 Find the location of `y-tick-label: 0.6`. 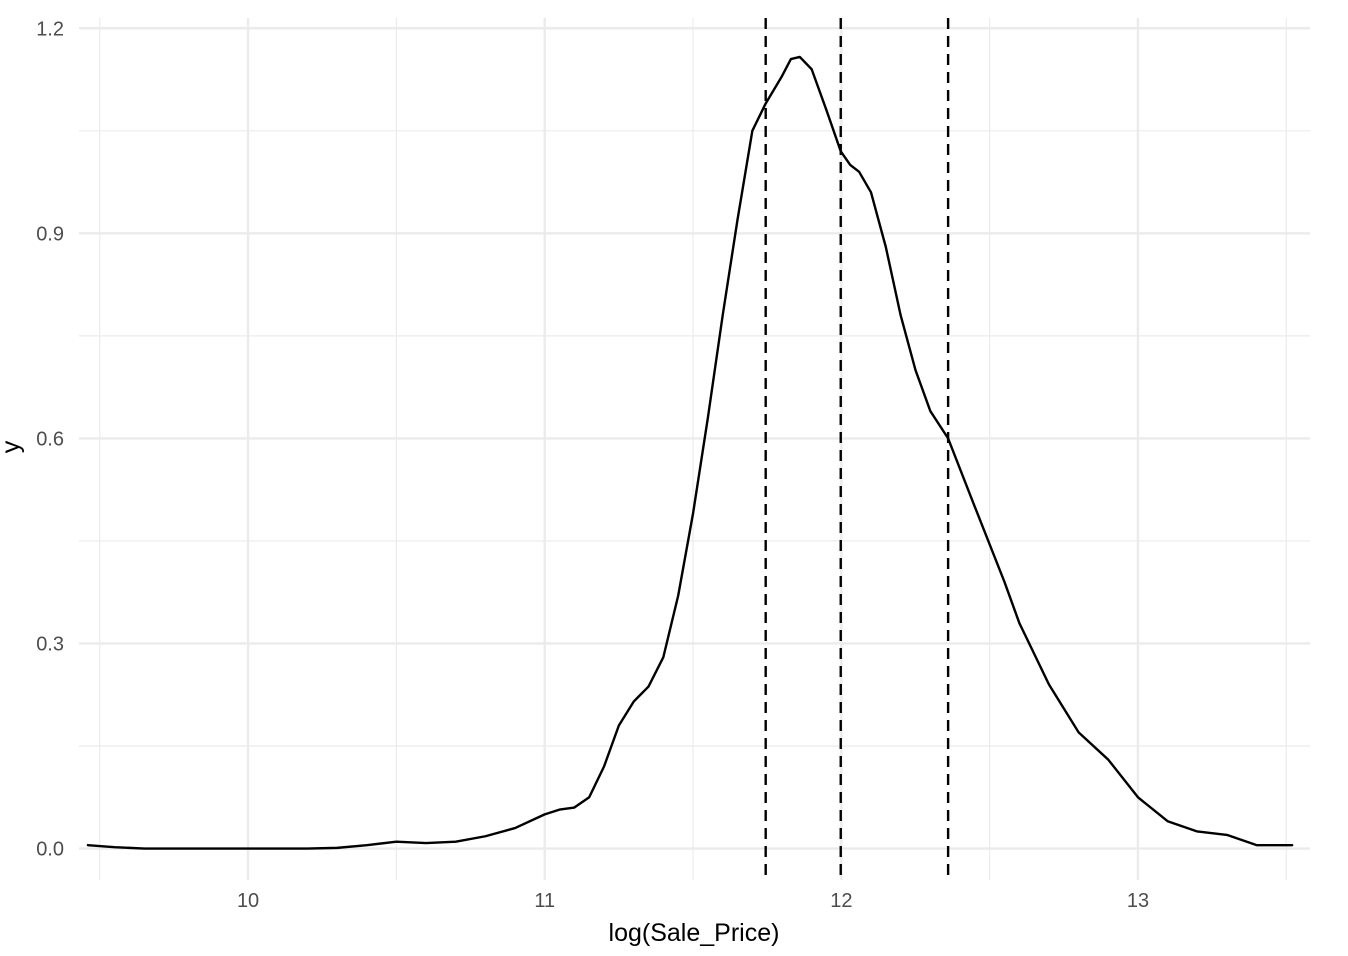

y-tick-label: 0.6 is located at coordinates (50, 439).